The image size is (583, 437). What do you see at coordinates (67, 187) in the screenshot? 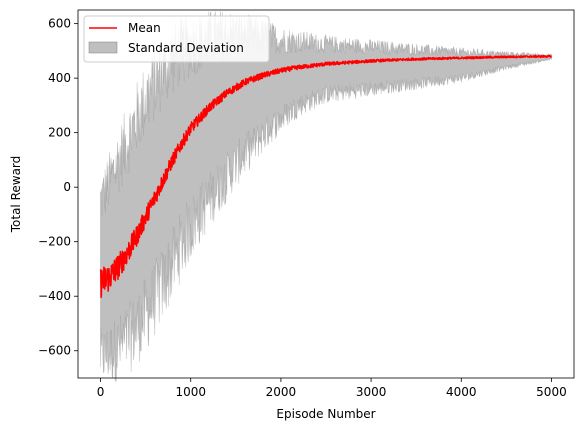
I see `y-tick-label: 0` at bounding box center [67, 187].